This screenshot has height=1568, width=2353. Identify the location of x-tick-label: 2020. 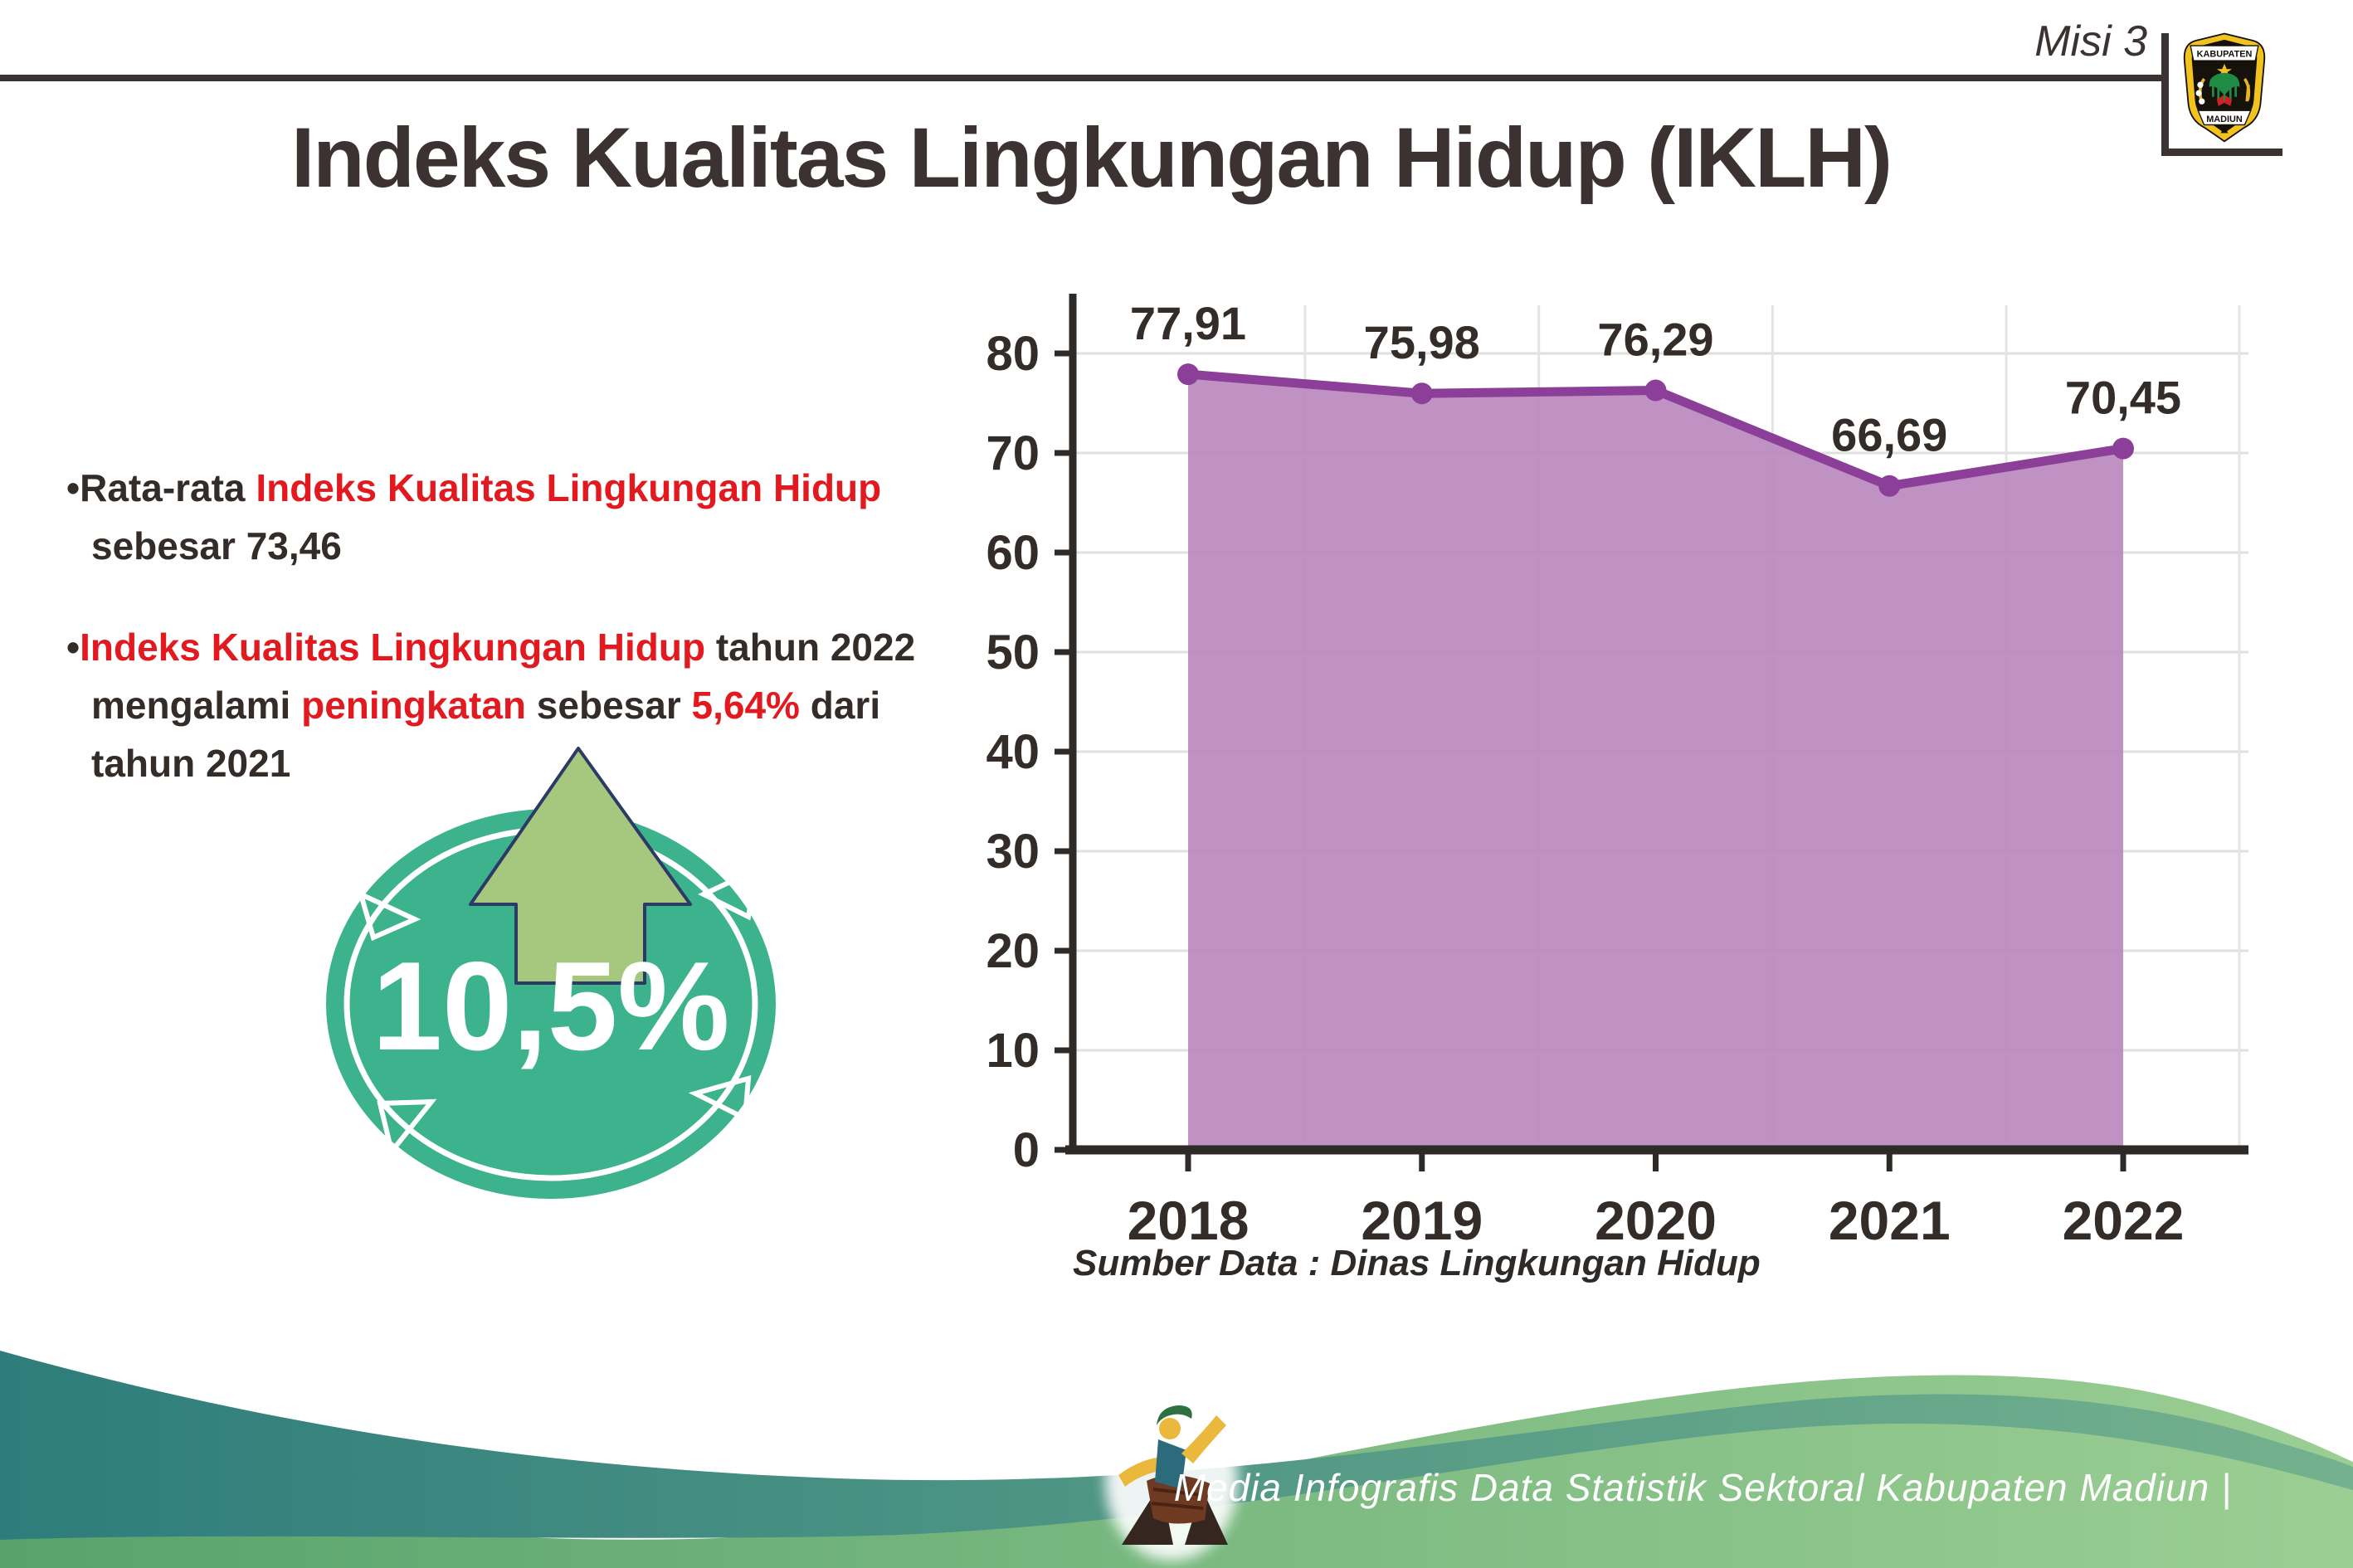
(1656, 1220).